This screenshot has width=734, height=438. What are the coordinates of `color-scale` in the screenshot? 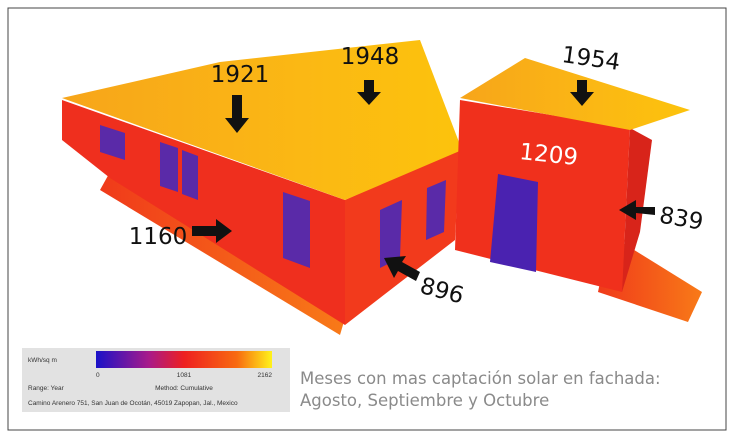 It's located at (184, 359).